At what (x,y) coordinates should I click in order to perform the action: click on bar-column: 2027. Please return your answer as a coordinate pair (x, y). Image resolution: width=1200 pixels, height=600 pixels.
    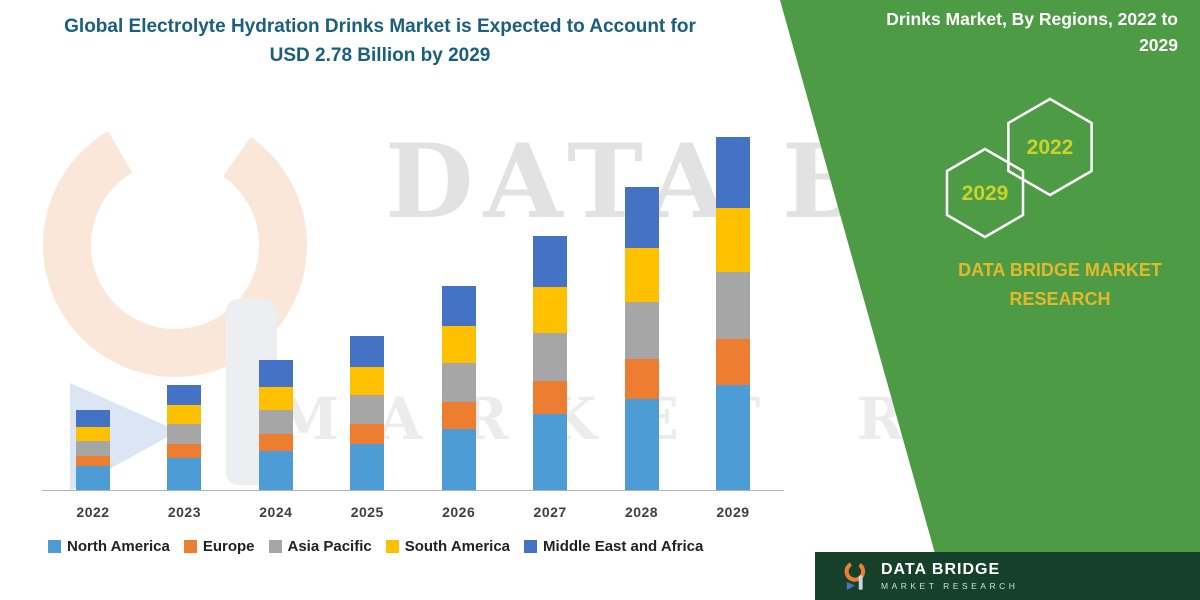
    Looking at the image, I should click on (550, 320).